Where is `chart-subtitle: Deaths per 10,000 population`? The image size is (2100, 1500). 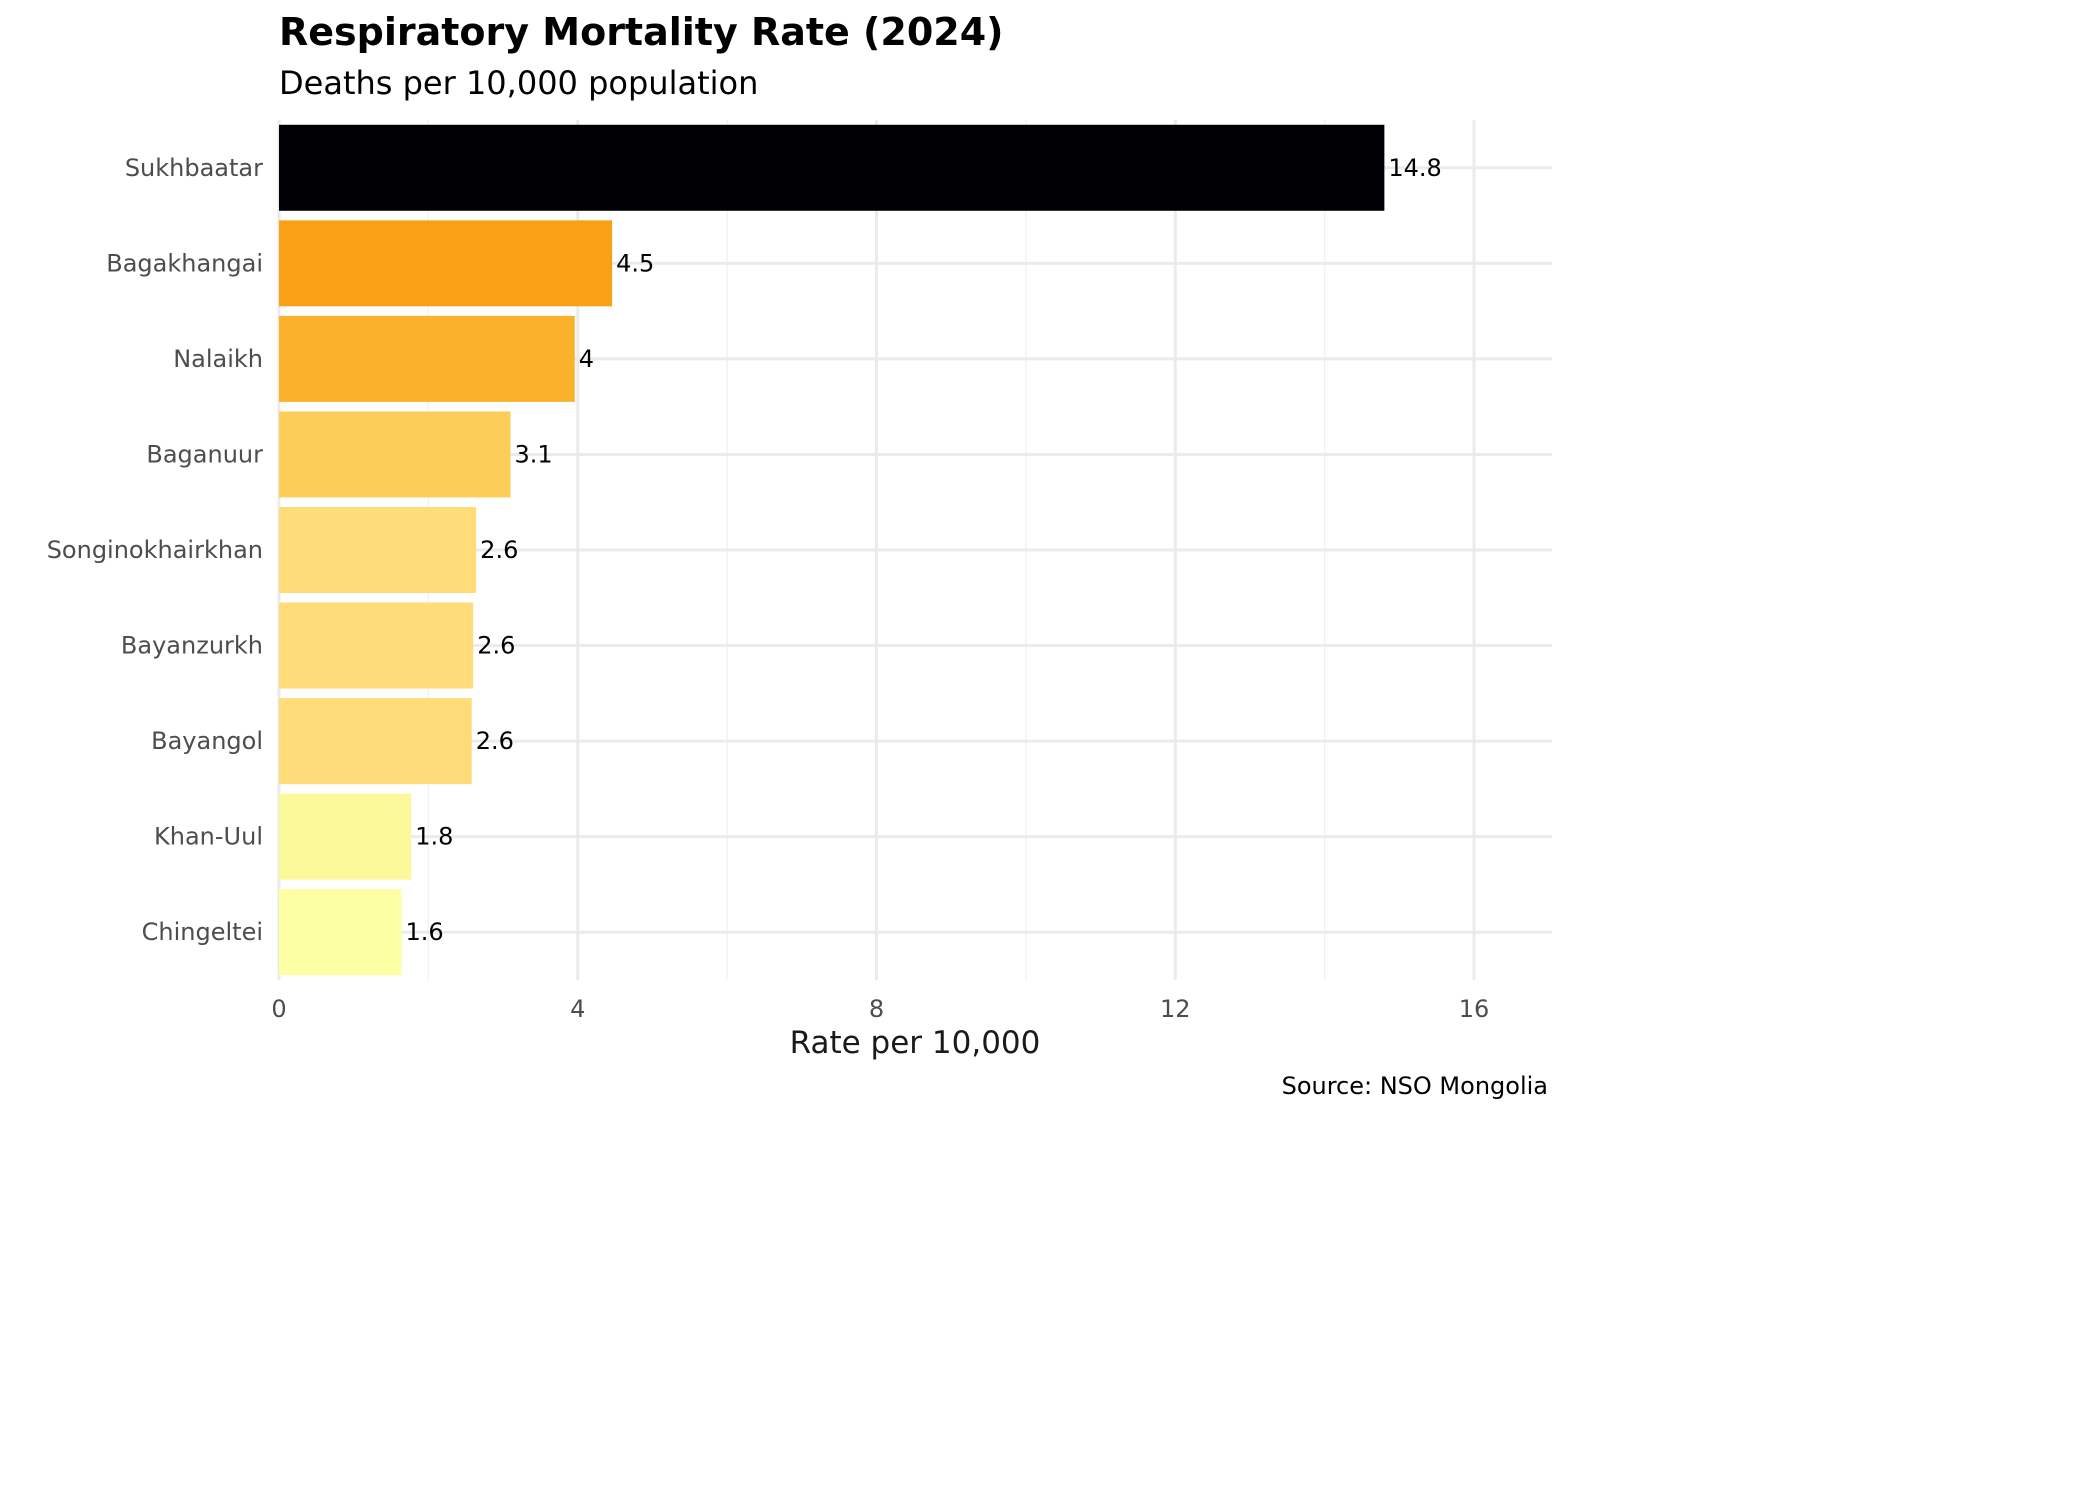 chart-subtitle: Deaths per 10,000 population is located at coordinates (519, 83).